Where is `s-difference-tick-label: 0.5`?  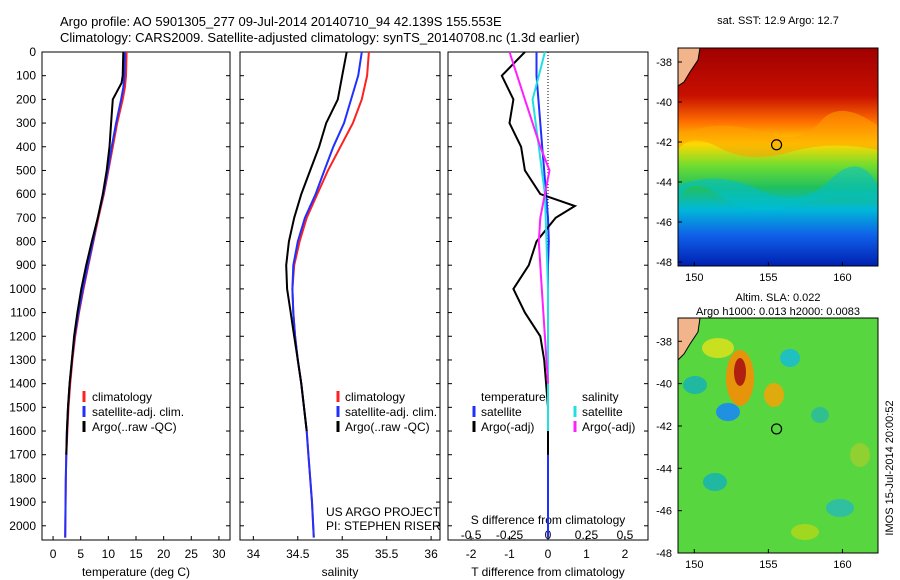
s-difference-tick-label: 0.5 is located at coordinates (625, 535).